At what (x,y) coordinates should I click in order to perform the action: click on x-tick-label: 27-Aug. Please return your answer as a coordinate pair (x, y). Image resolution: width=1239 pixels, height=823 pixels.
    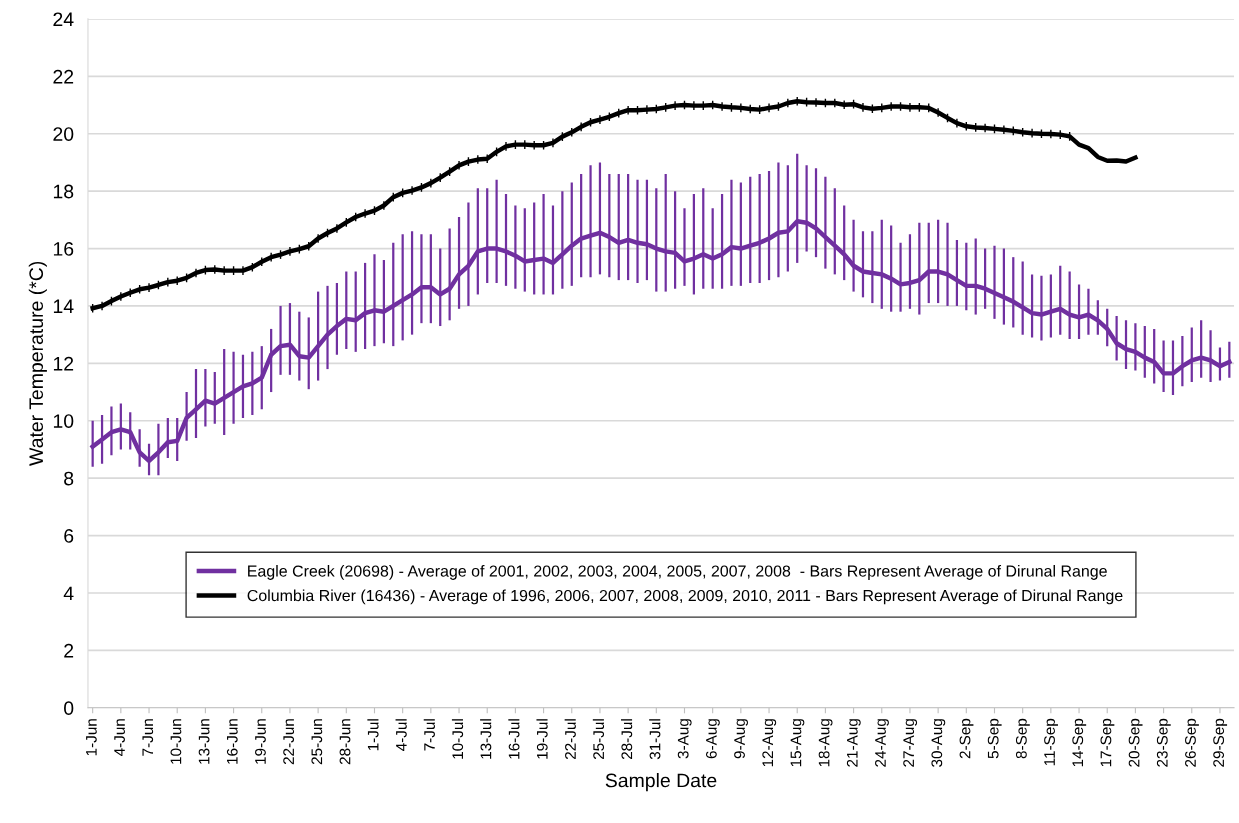
    Looking at the image, I should click on (910, 743).